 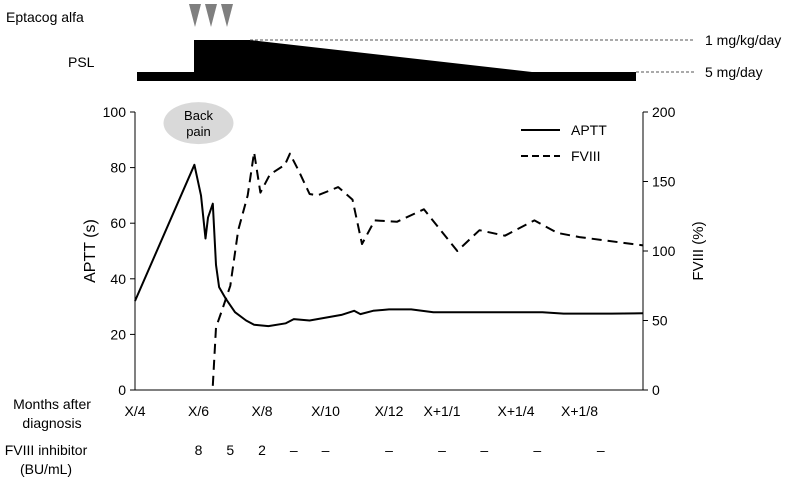 What do you see at coordinates (516, 411) in the screenshot?
I see `x-tick-label: X+1/4` at bounding box center [516, 411].